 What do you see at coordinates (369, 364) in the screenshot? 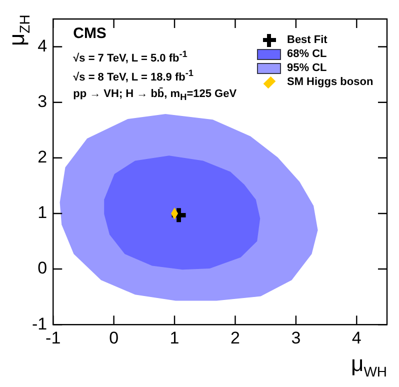
I see `x-axis-title: μ$_{WH}$` at bounding box center [369, 364].